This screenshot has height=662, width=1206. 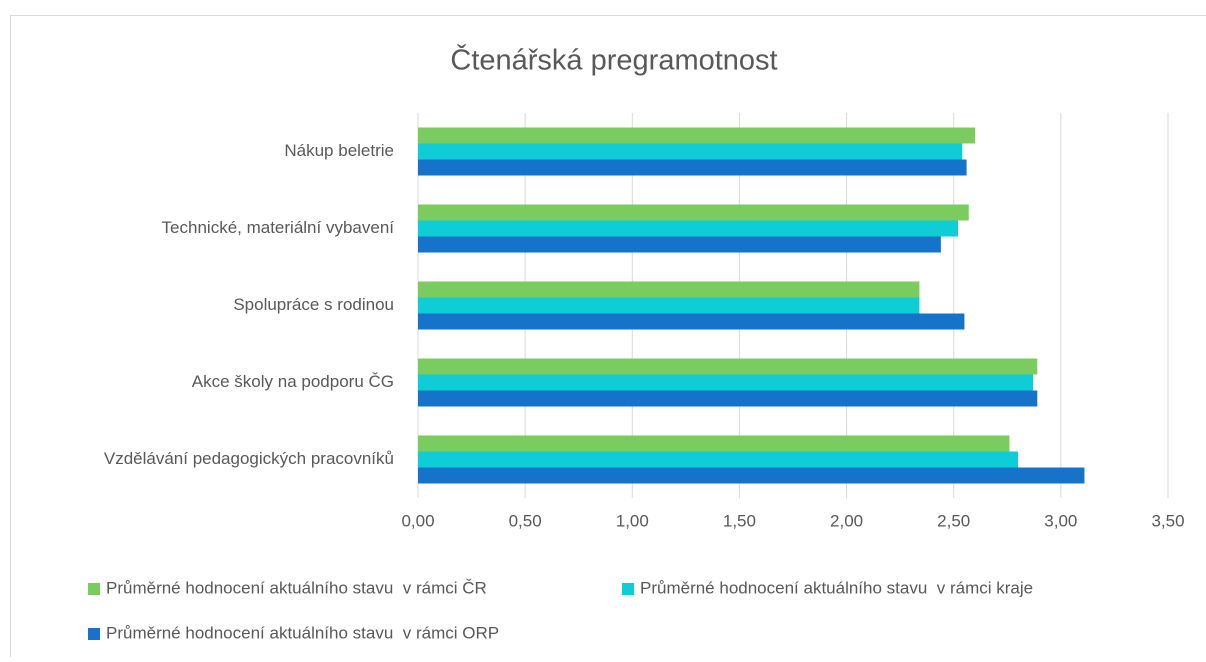 What do you see at coordinates (632, 520) in the screenshot?
I see `x-tick-label: 1,00` at bounding box center [632, 520].